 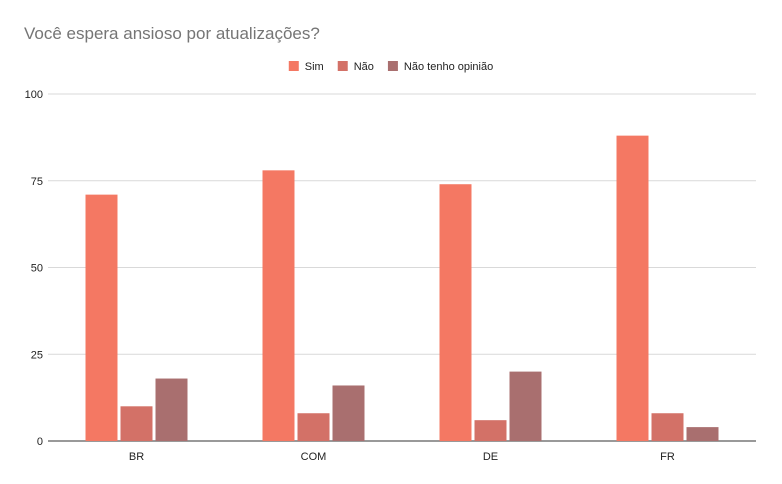 I want to click on x-tick-label: FR, so click(x=667, y=457).